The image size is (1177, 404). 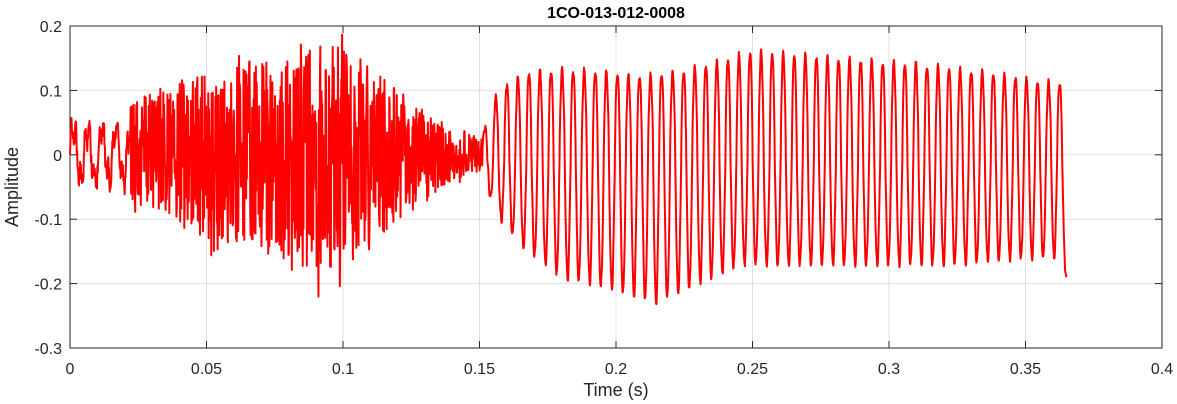 I want to click on chart-title: 1CO-013-012-0008, so click(x=616, y=13).